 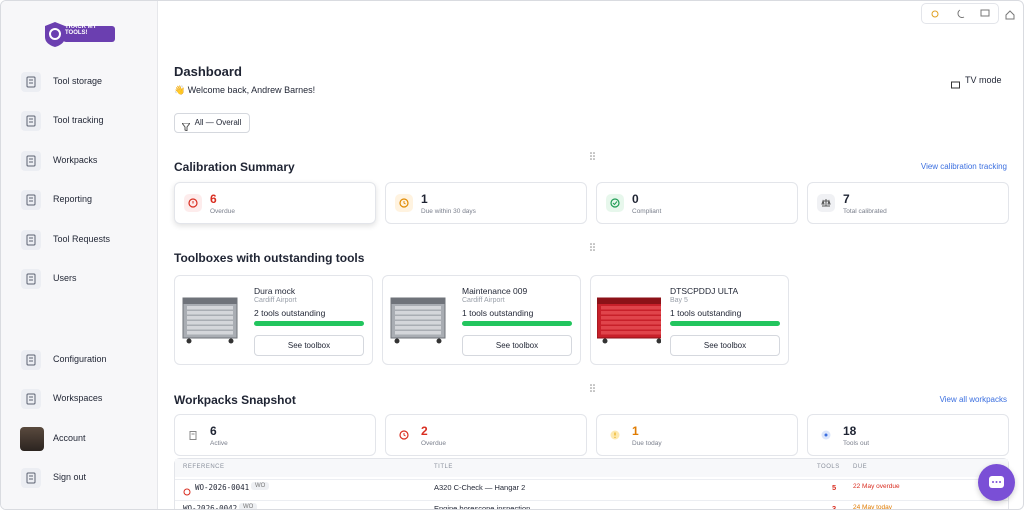 What do you see at coordinates (78, 81) in the screenshot?
I see `nav-item: Tool storage` at bounding box center [78, 81].